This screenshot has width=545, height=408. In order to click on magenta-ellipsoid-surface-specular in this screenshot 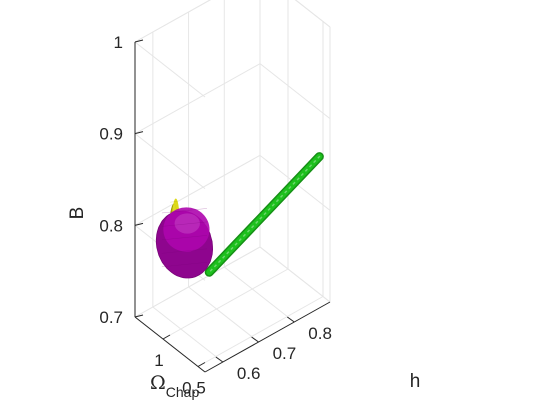, I will do `click(187, 223)`.